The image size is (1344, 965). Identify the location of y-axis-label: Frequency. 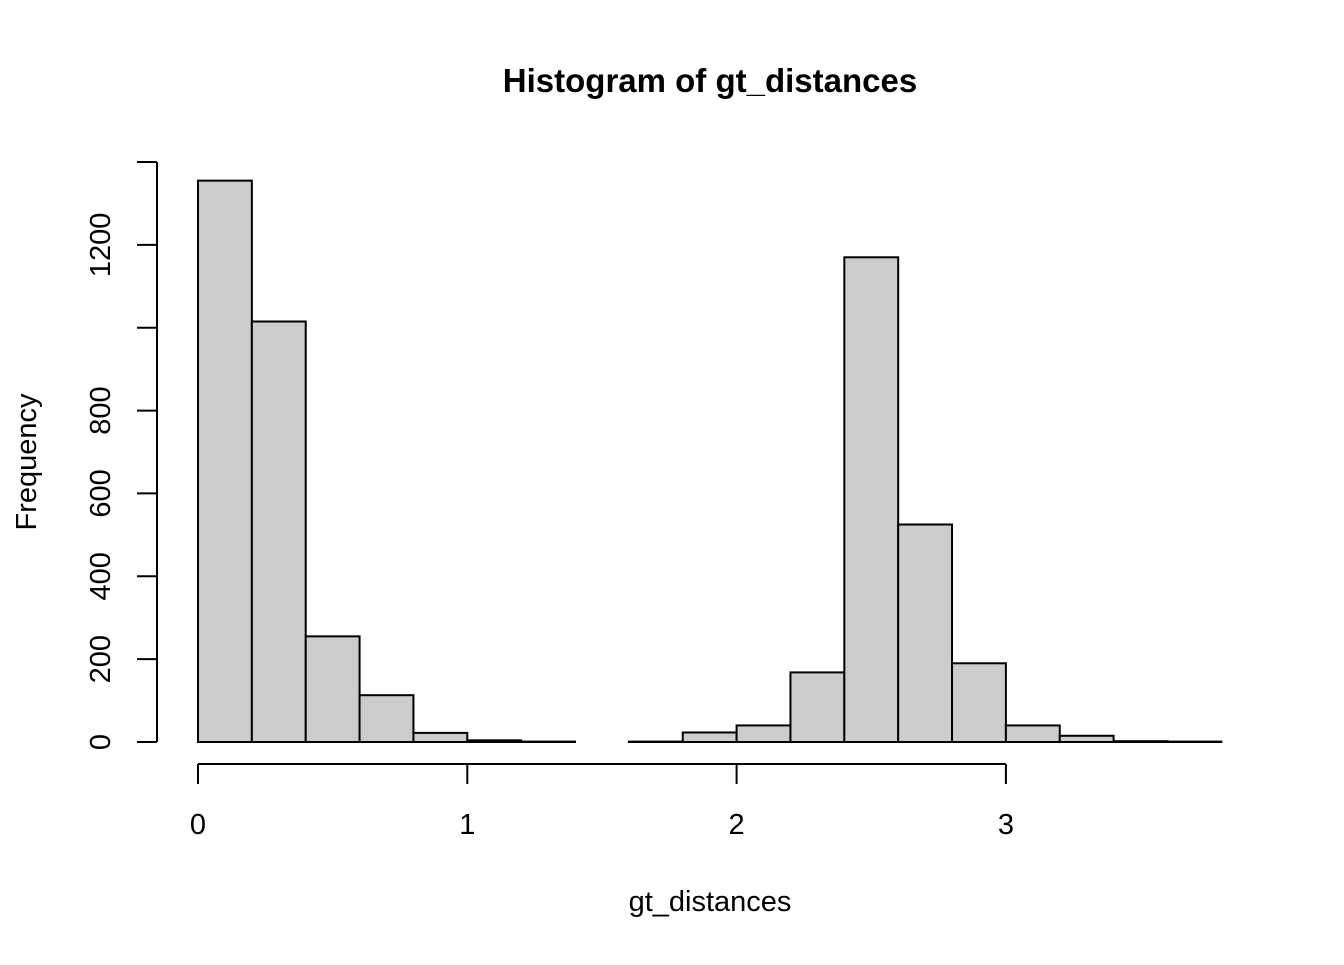
(27, 462).